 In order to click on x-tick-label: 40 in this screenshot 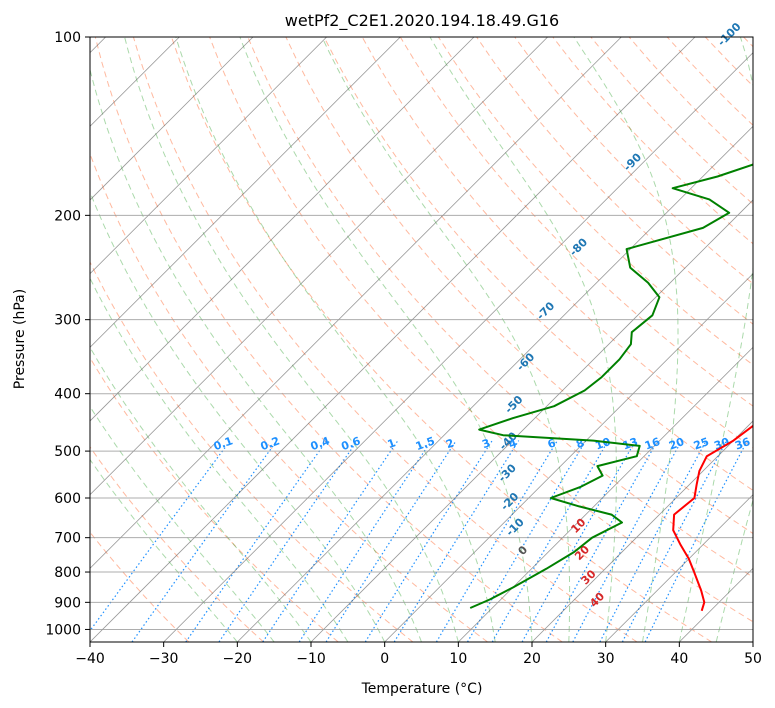, I will do `click(679, 659)`.